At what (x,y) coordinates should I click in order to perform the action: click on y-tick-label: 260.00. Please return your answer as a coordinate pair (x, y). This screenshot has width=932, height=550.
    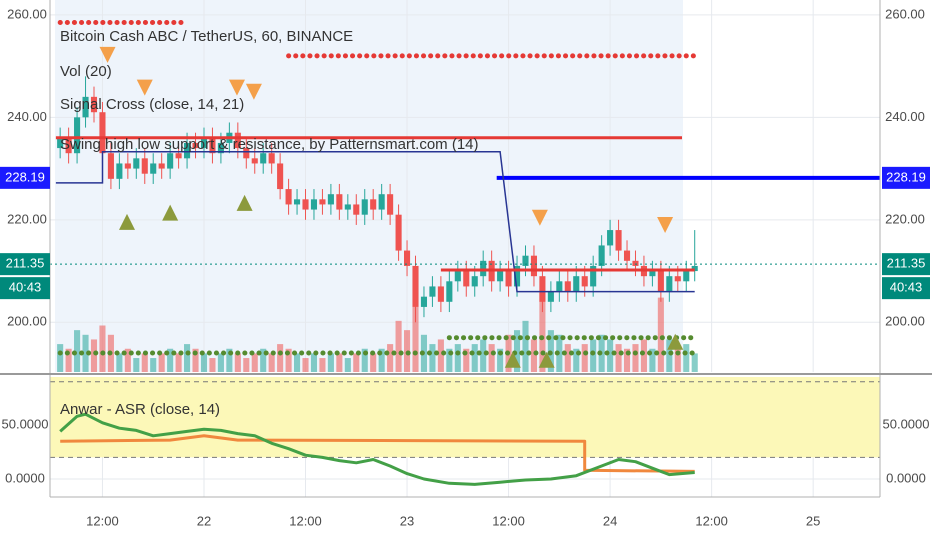
    Looking at the image, I should click on (27, 13).